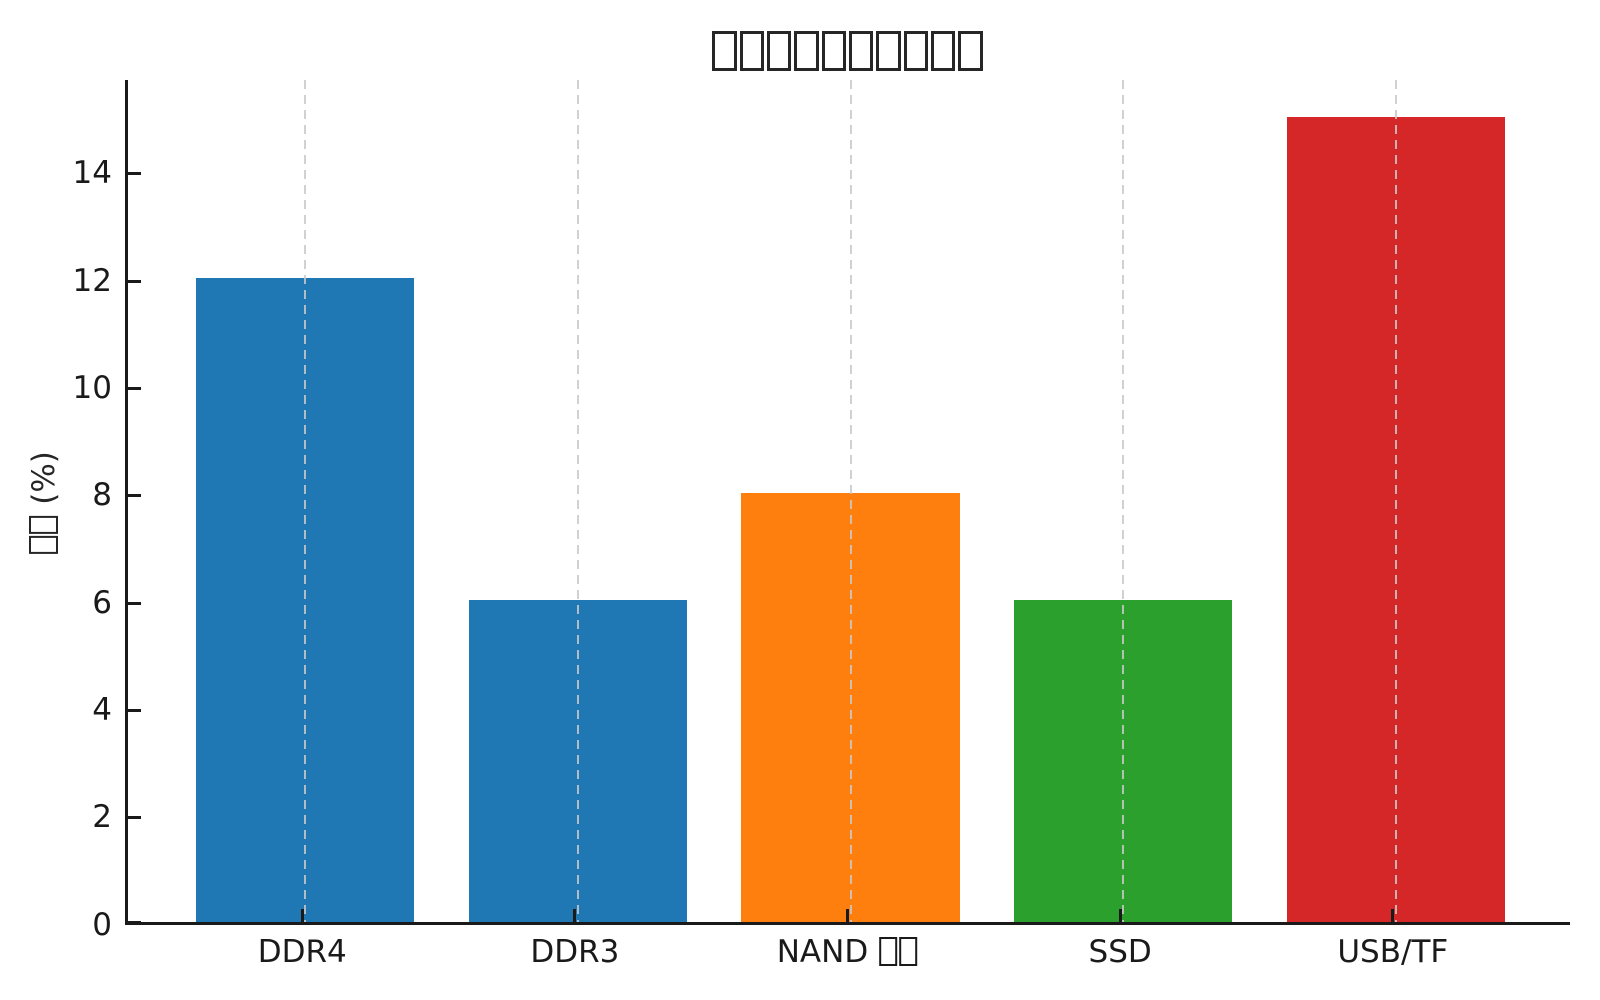 The width and height of the screenshot is (1600, 1000). What do you see at coordinates (302, 952) in the screenshot?
I see `x-tick-label: DDR4` at bounding box center [302, 952].